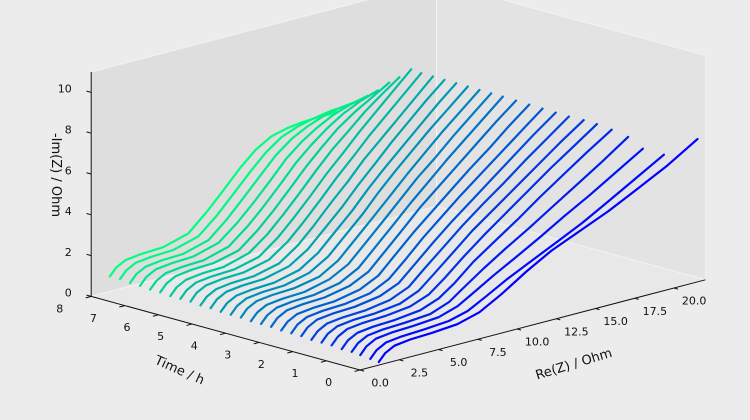 Image resolution: width=750 pixels, height=420 pixels. What do you see at coordinates (68, 170) in the screenshot?
I see `z-tick-label: 6` at bounding box center [68, 170].